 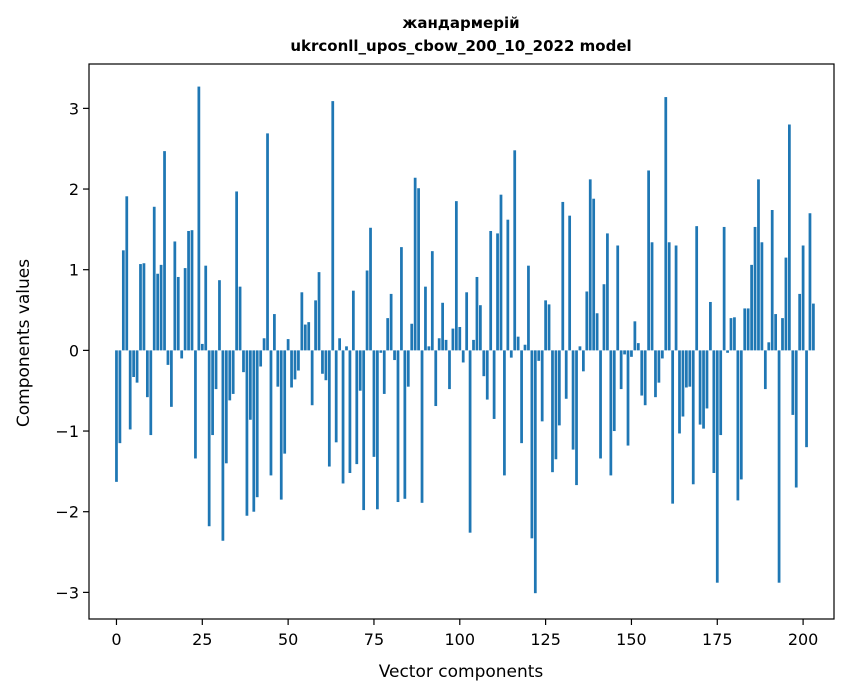 I want to click on x-axis-ticks: 0 25 50 75 100 125 150 175 200, so click(x=464, y=634).